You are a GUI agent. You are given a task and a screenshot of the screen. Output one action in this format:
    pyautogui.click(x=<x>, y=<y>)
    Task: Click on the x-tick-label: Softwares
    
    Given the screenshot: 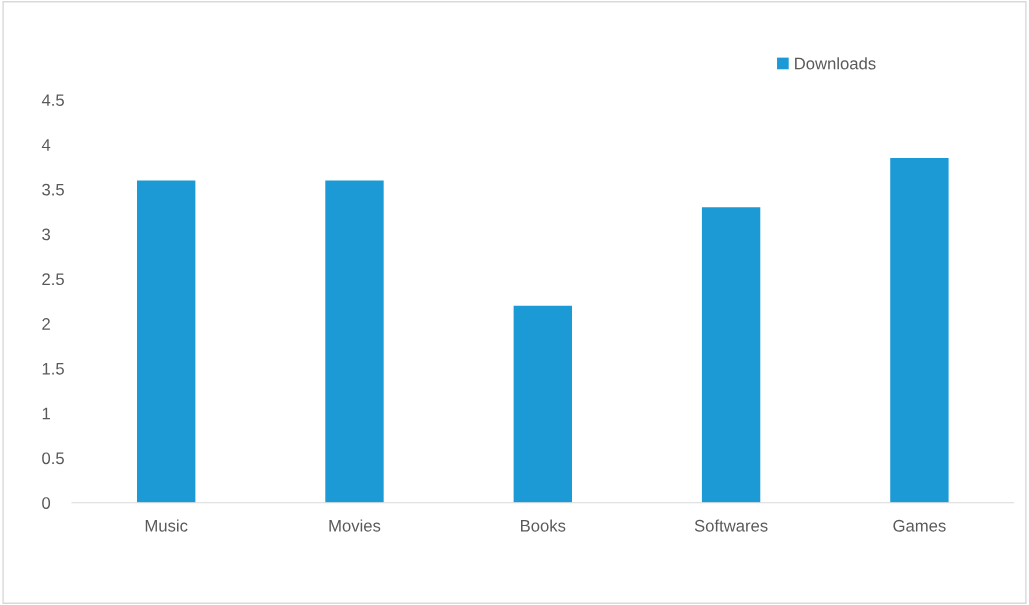 What is the action you would take?
    pyautogui.click(x=731, y=525)
    